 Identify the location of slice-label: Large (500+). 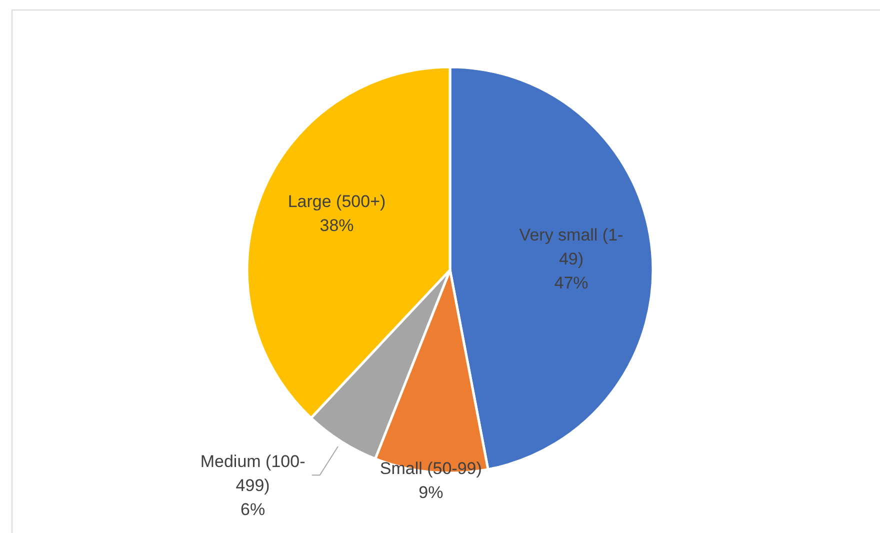
(337, 202).